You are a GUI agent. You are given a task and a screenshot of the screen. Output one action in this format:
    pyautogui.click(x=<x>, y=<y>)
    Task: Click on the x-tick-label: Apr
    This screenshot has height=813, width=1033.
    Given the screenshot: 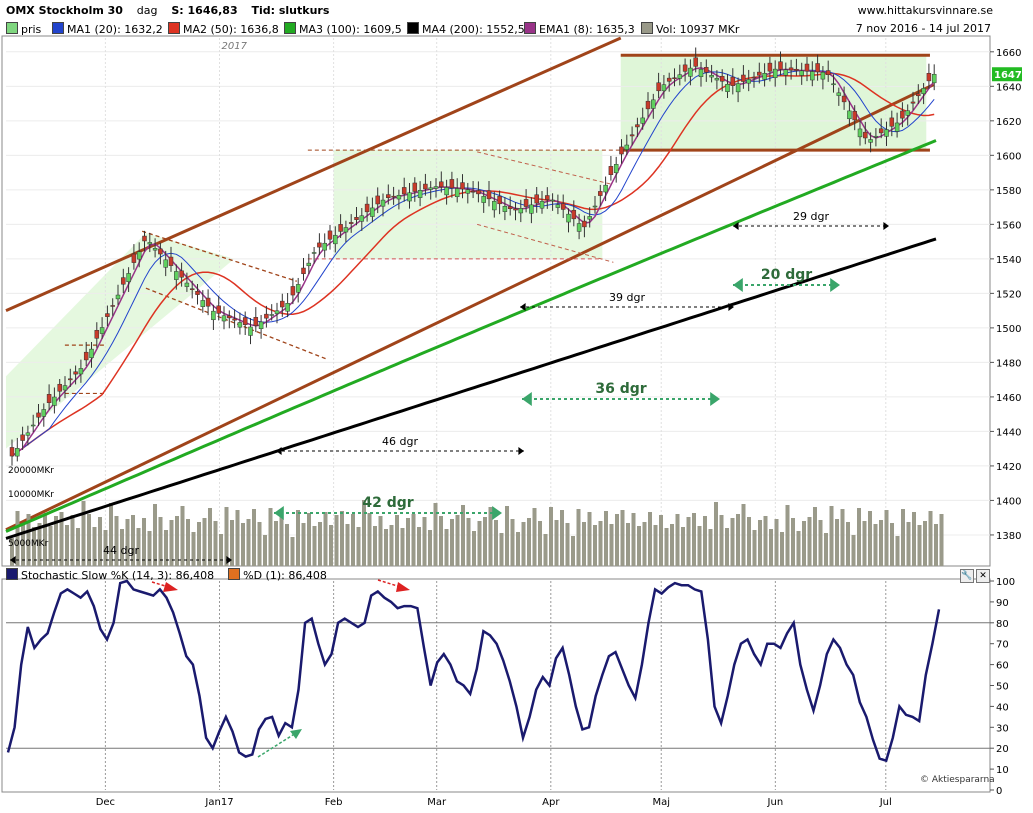 What is the action you would take?
    pyautogui.click(x=551, y=802)
    